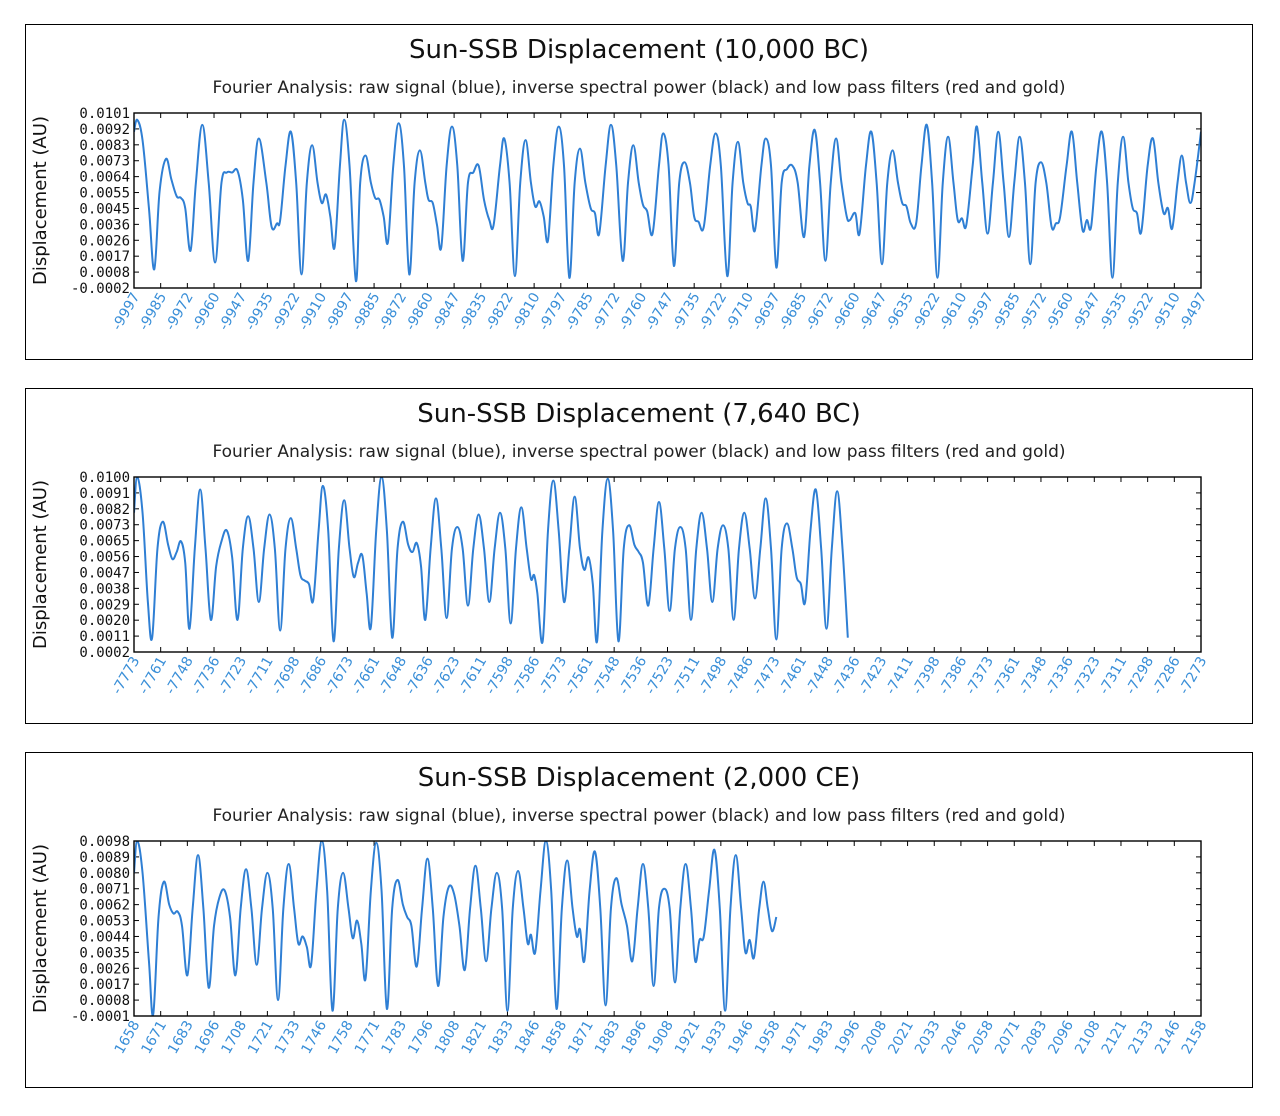  What do you see at coordinates (1193, 311) in the screenshot?
I see `x-tick-label: -9497` at bounding box center [1193, 311].